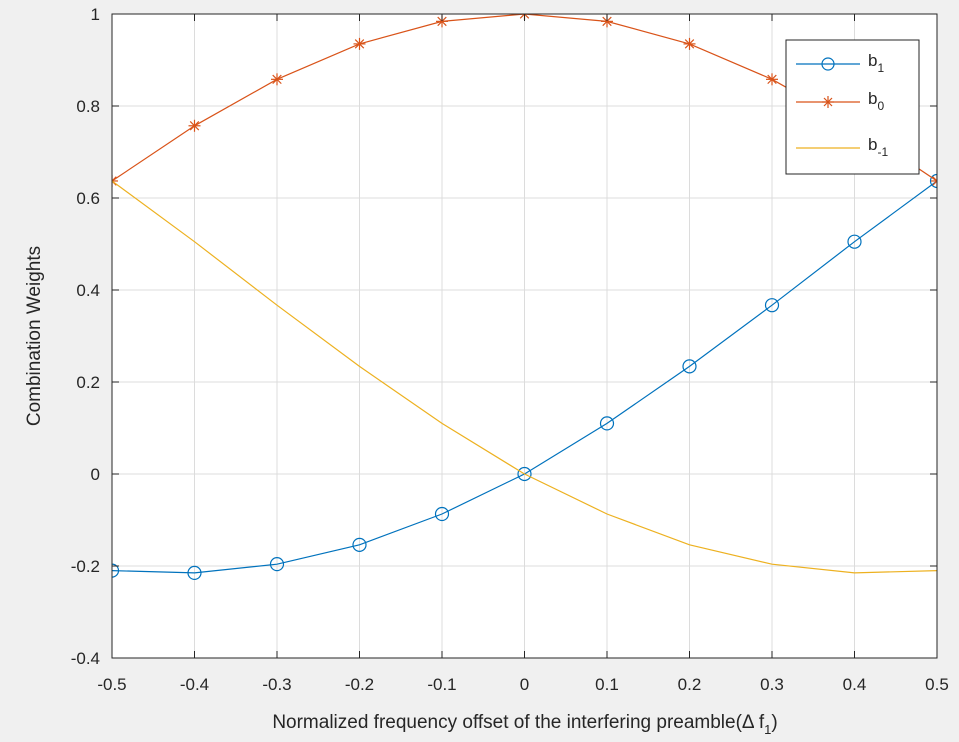 The height and width of the screenshot is (742, 959). I want to click on y-tick-label: 0.4, so click(88, 290).